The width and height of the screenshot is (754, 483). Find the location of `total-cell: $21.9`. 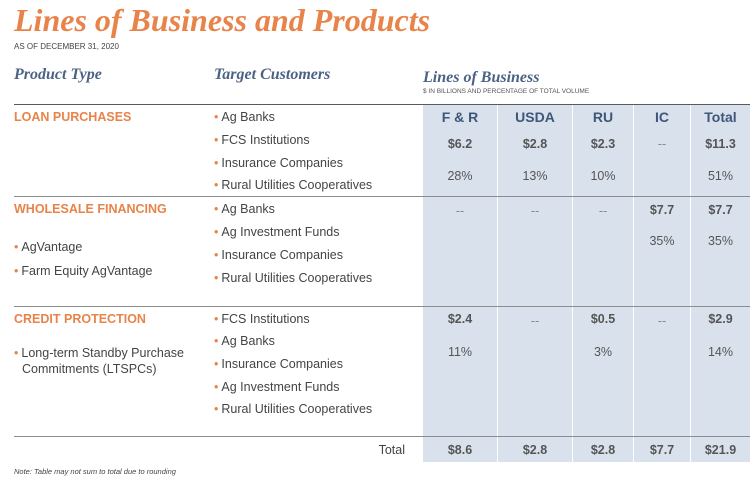

total-cell: $21.9 is located at coordinates (720, 450).